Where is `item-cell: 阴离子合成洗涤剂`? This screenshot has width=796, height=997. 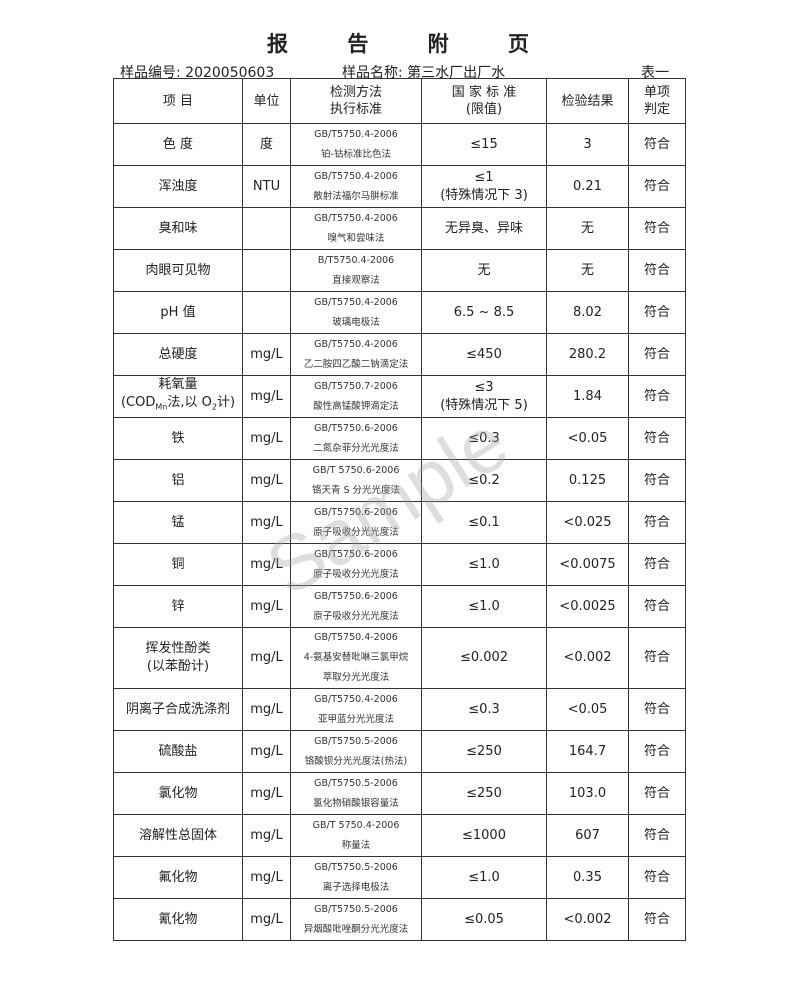 item-cell: 阴离子合成洗涤剂 is located at coordinates (178, 709).